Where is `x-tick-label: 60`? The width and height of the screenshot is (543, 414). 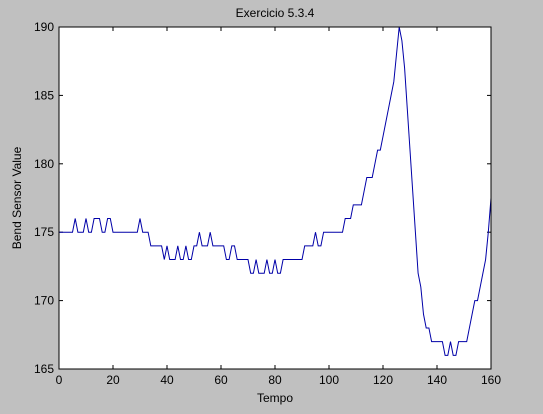
x-tick-label: 60 is located at coordinates (221, 380).